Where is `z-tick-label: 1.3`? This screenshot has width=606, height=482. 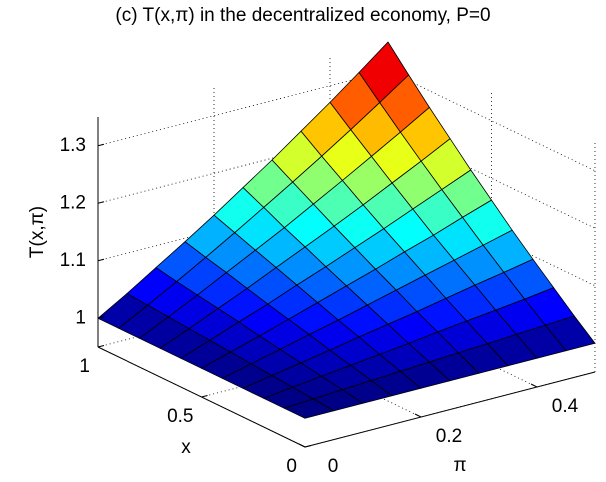 z-tick-label: 1.3 is located at coordinates (73, 145).